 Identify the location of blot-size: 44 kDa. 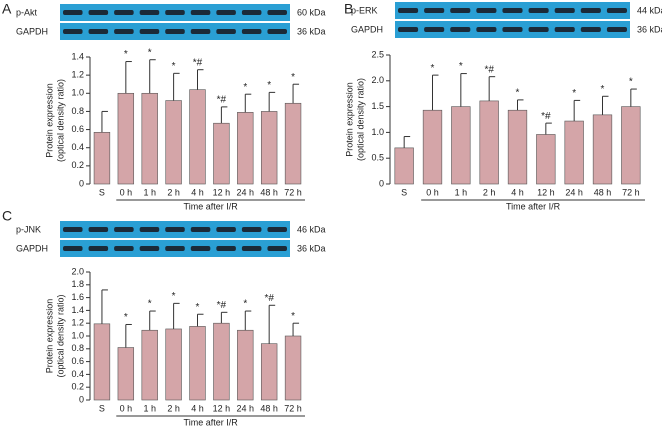
(649, 10).